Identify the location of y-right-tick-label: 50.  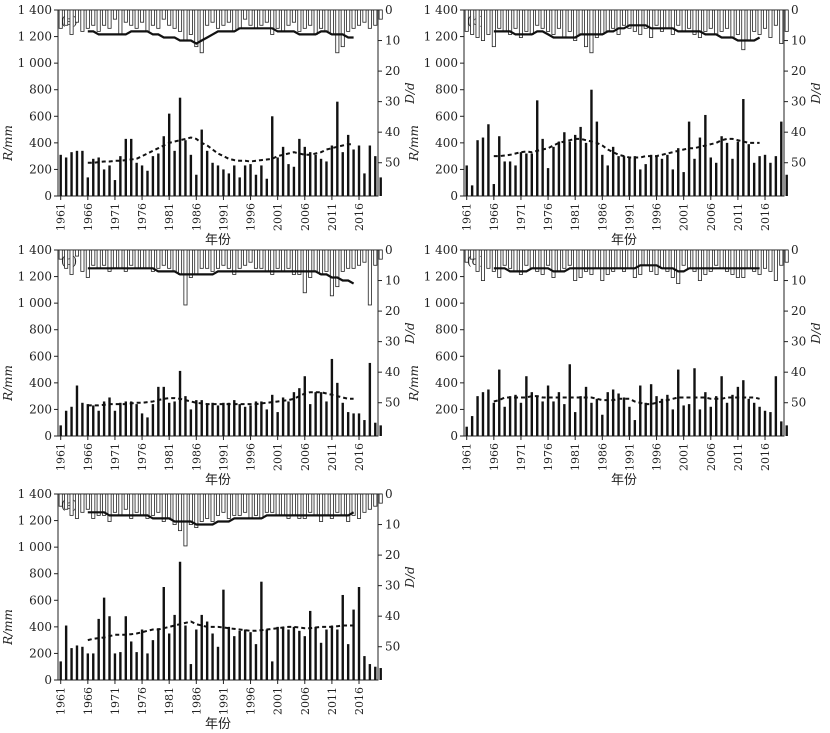
(392, 403).